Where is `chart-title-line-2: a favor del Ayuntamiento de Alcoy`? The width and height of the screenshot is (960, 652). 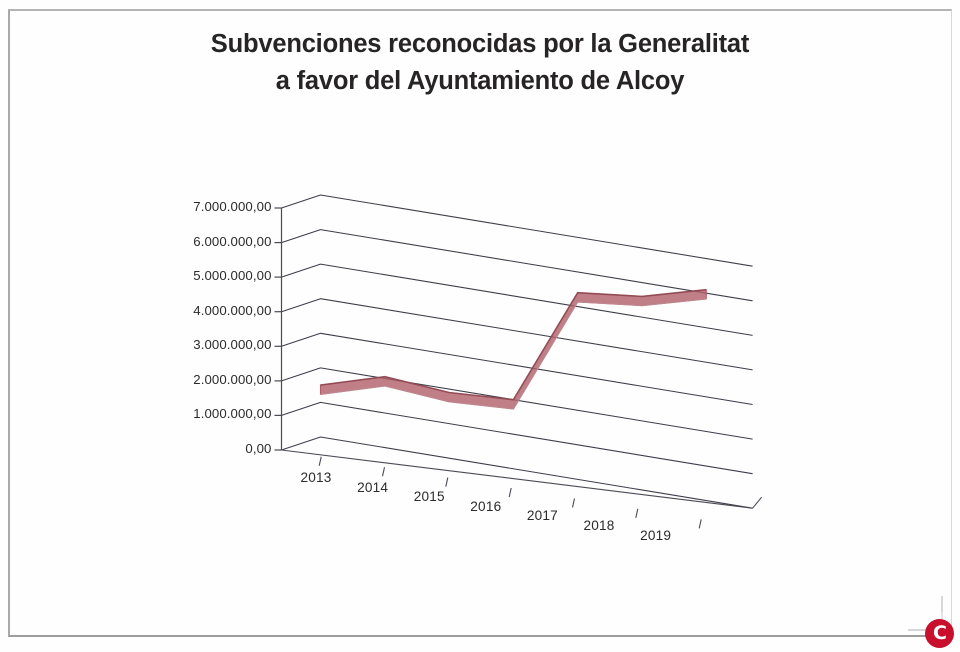 chart-title-line-2: a favor del Ayuntamiento de Alcoy is located at coordinates (480, 80).